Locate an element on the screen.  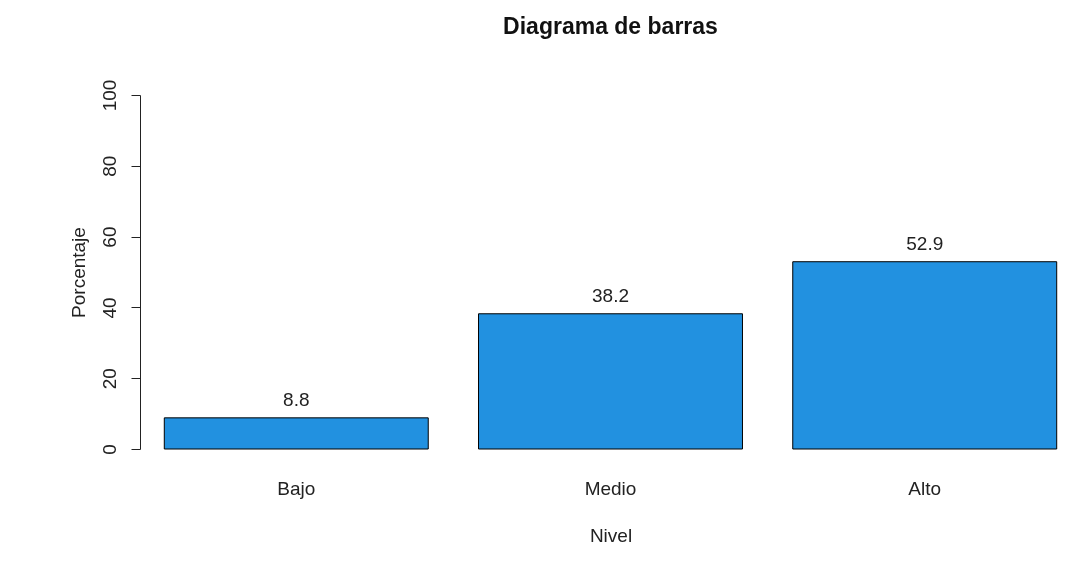
x-tick-label: Alto is located at coordinates (925, 488).